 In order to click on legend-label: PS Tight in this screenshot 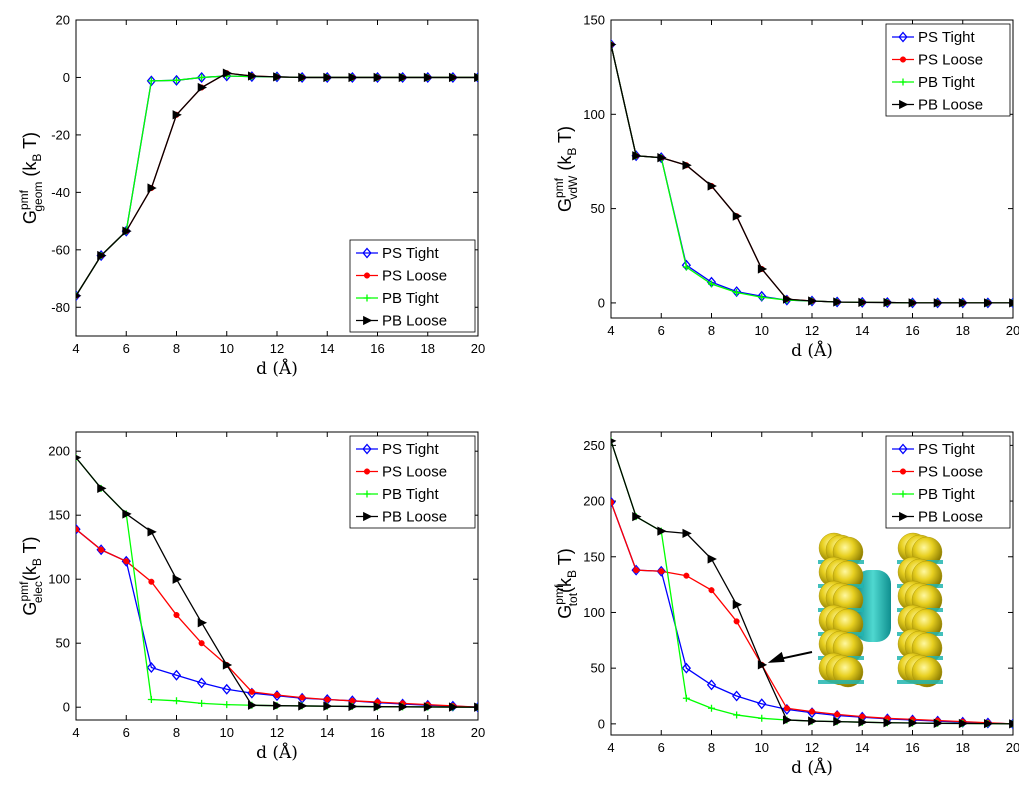, I will do `click(411, 449)`.